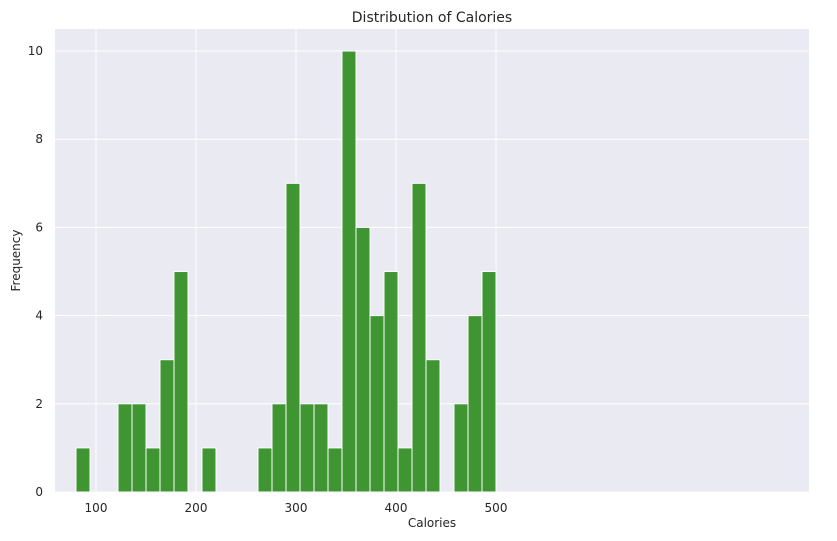  Describe the element at coordinates (35, 51) in the screenshot. I see `y-tick-label: 10` at that location.